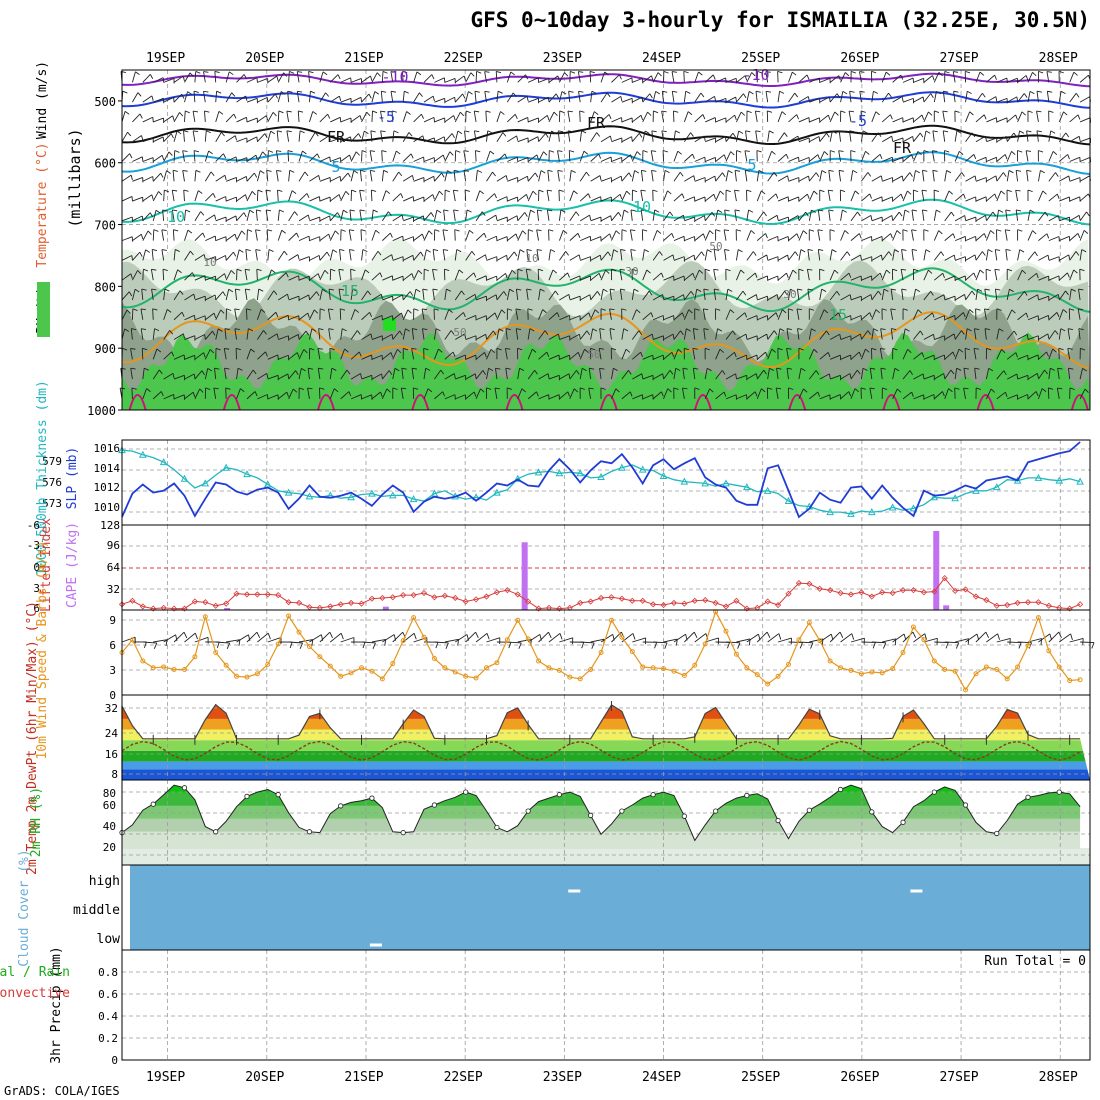  I want to click on slp-tick-label: 1014, so click(107, 468).